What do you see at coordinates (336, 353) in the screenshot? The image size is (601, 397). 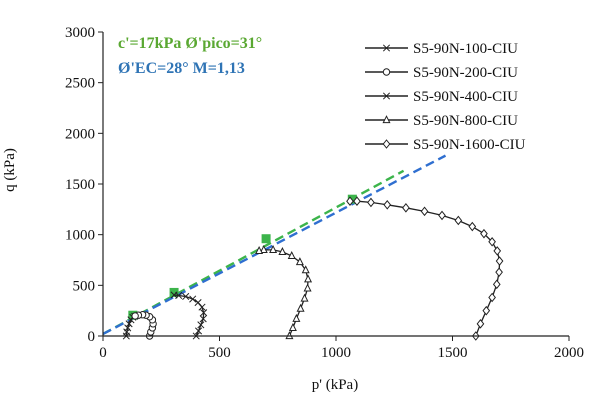 I see `x-tick-label: 1000` at bounding box center [336, 353].